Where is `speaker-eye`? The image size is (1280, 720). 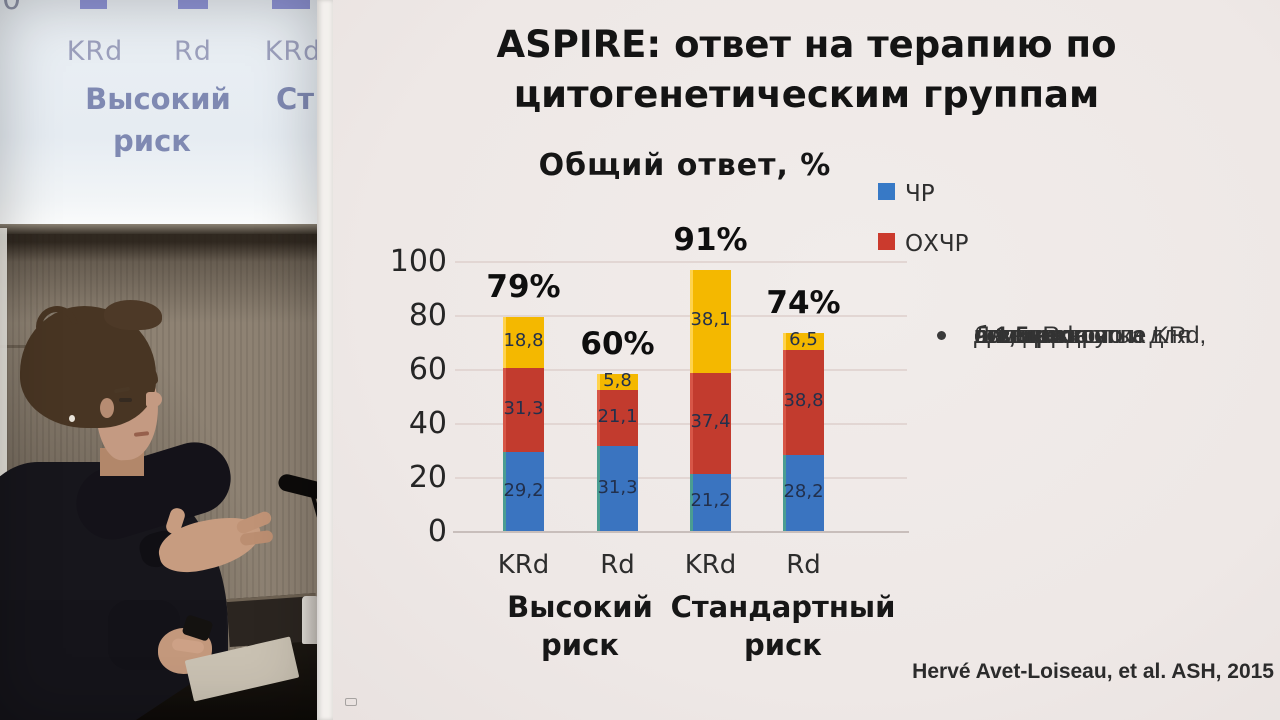 speaker-eye is located at coordinates (125, 400).